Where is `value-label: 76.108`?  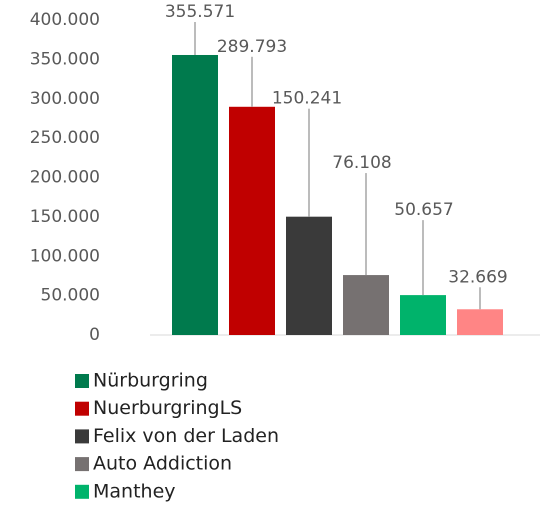
value-label: 76.108 is located at coordinates (361, 163).